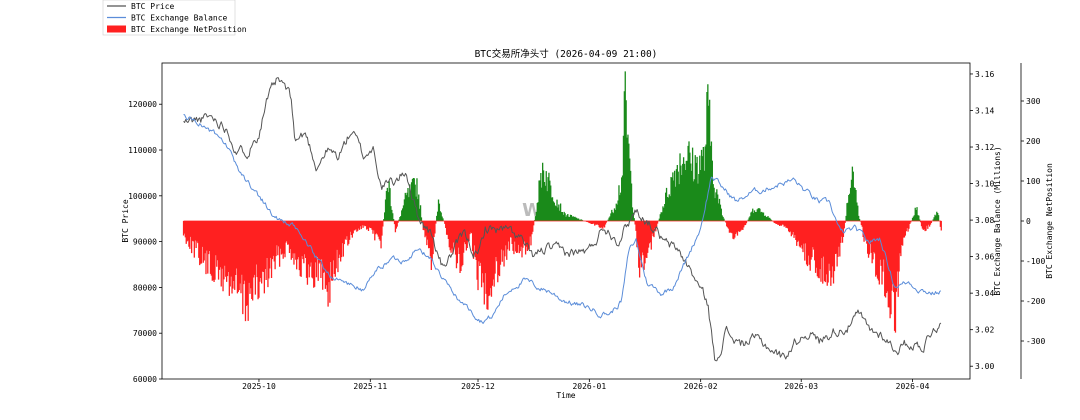  Describe the element at coordinates (984, 110) in the screenshot. I see `balance-tick-label-7: 3.14` at that location.